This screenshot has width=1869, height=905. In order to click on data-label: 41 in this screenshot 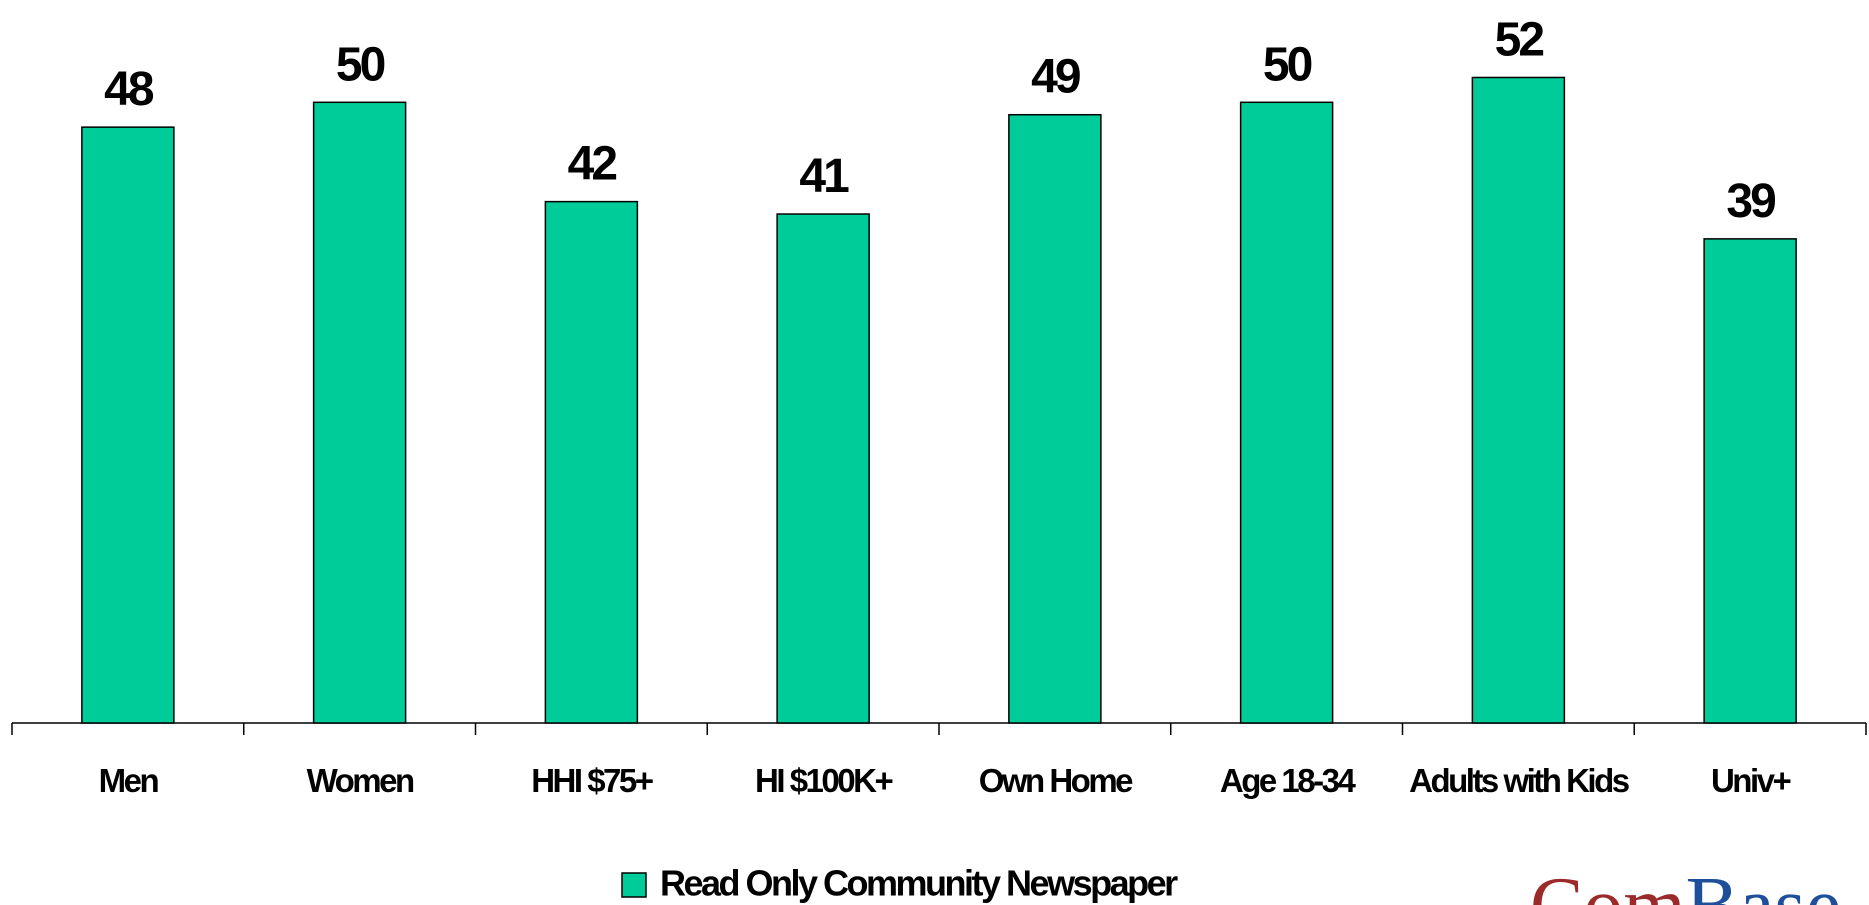, I will do `click(824, 176)`.